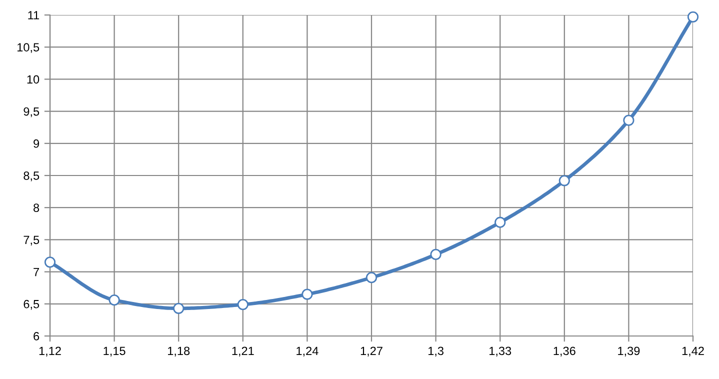 Image resolution: width=719 pixels, height=379 pixels. I want to click on y-tick-label: 8, so click(37, 208).